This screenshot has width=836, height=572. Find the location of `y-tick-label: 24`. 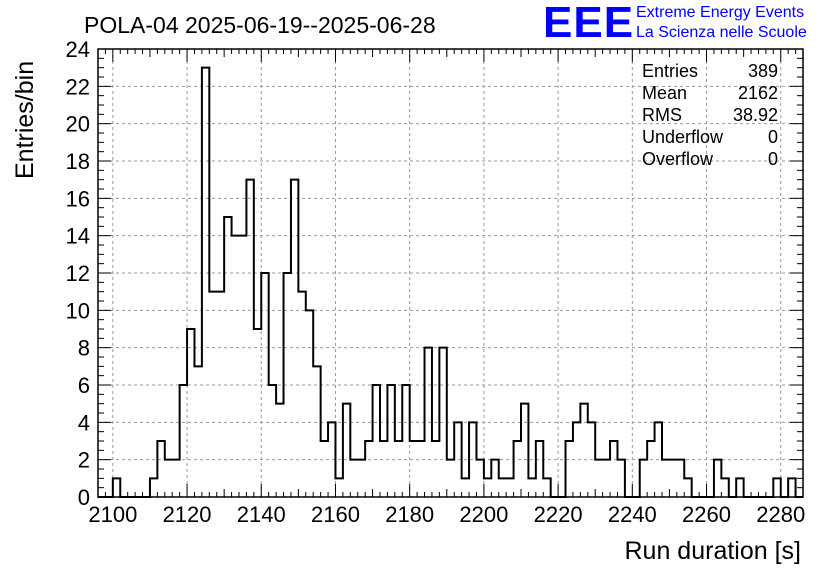

y-tick-label: 24 is located at coordinates (78, 49).